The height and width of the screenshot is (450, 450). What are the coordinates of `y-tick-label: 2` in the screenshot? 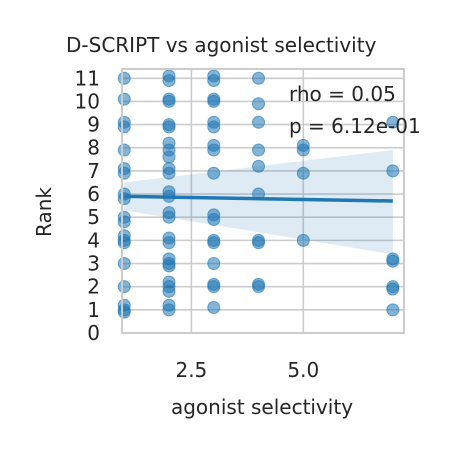 It's located at (93, 287).